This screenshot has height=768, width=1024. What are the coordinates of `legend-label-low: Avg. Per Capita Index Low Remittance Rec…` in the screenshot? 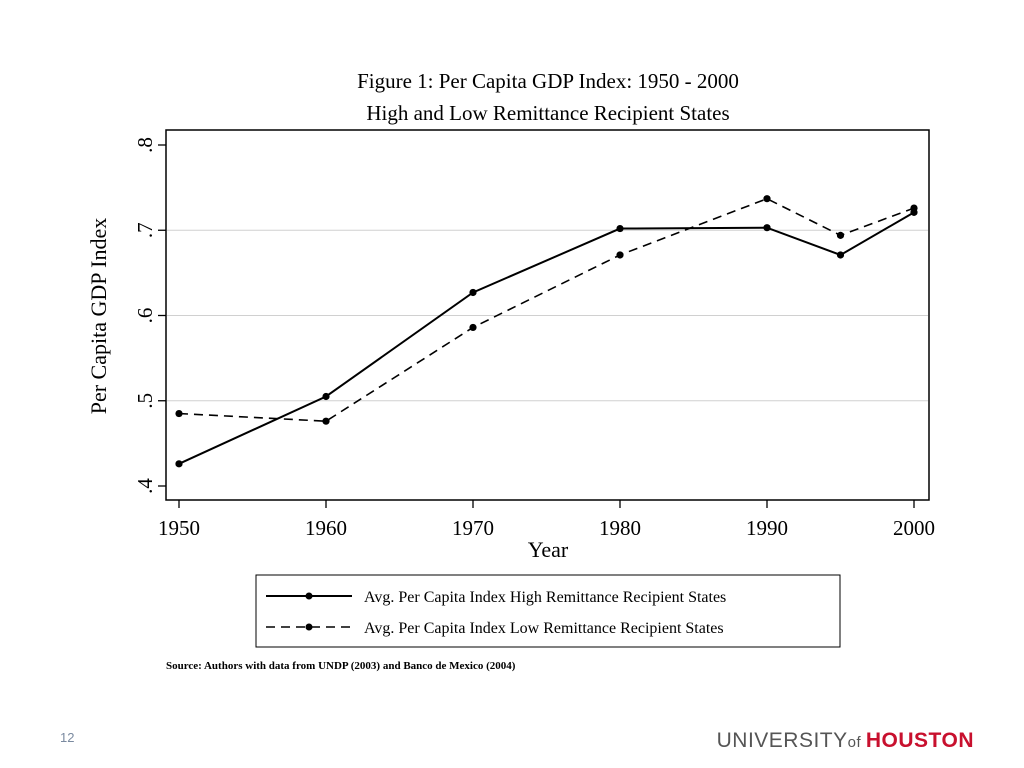 It's located at (544, 628).